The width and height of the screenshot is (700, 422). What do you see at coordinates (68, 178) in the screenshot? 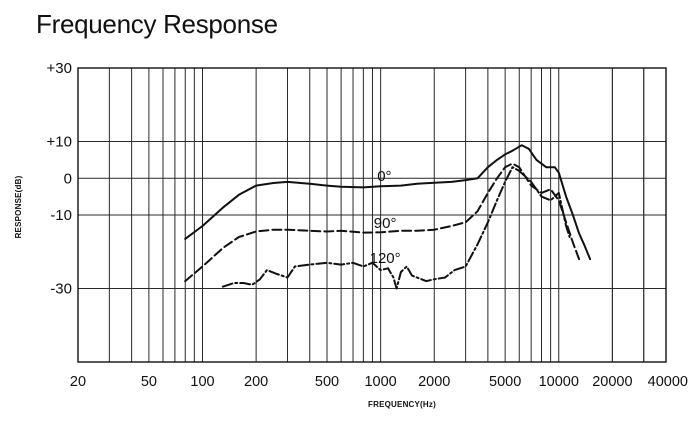
I see `y-tick-label: 0` at bounding box center [68, 178].